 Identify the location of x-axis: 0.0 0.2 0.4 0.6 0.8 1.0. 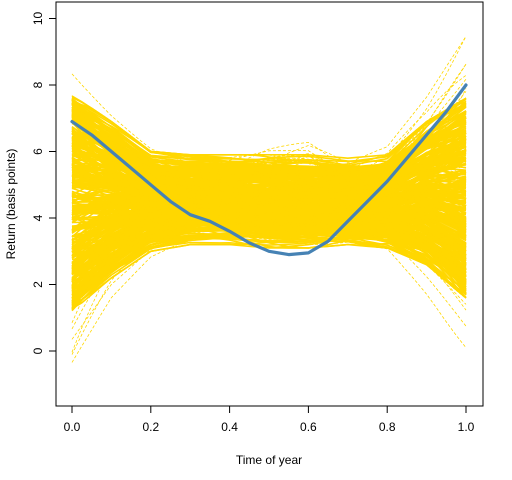
(269, 419).